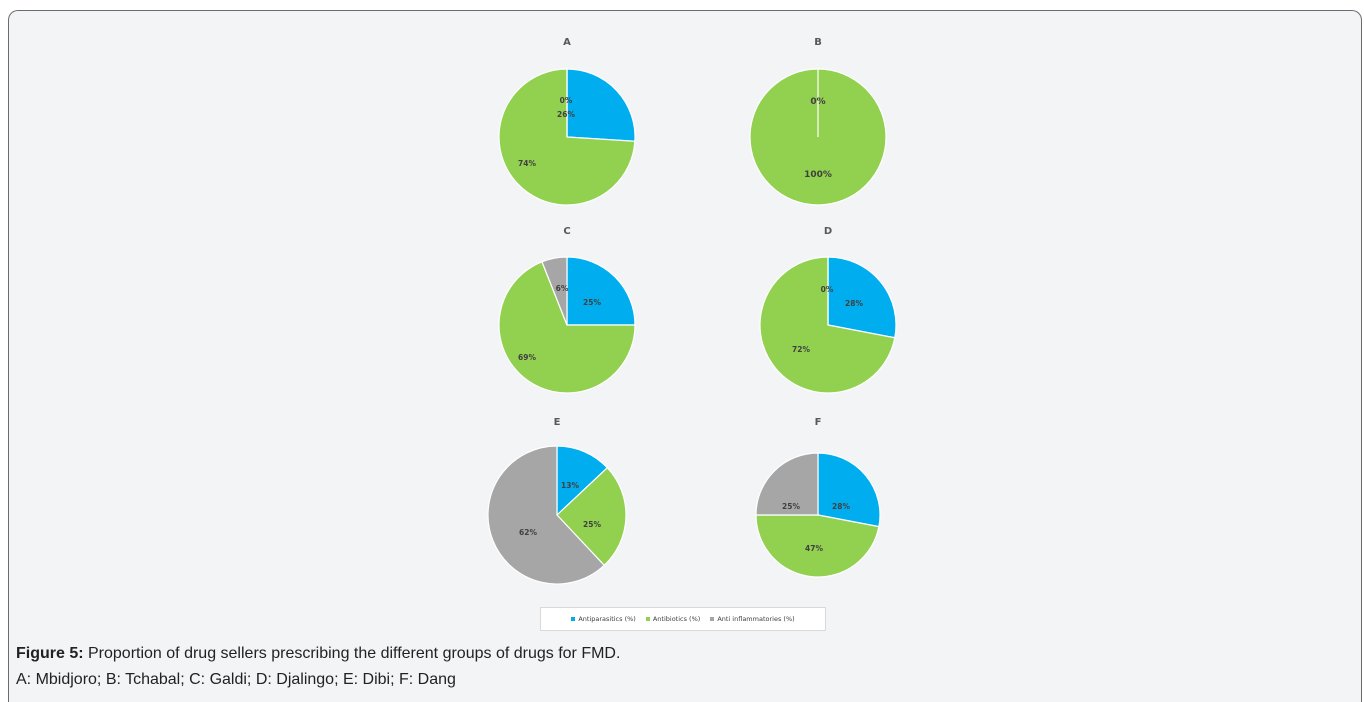  Describe the element at coordinates (592, 302) in the screenshot. I see `pie-c-label-antiparasitics: 25%` at that location.